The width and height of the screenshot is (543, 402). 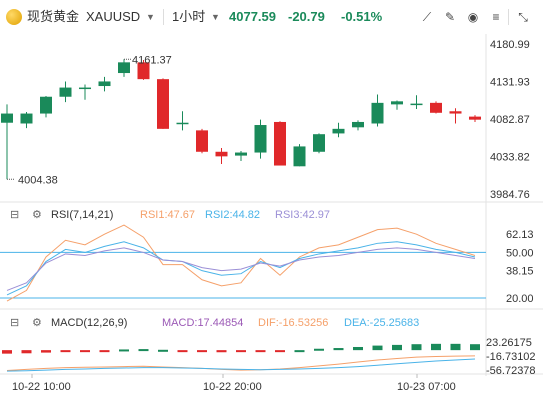 What do you see at coordinates (14, 17) in the screenshot?
I see `gold-coin-icon` at bounding box center [14, 17].